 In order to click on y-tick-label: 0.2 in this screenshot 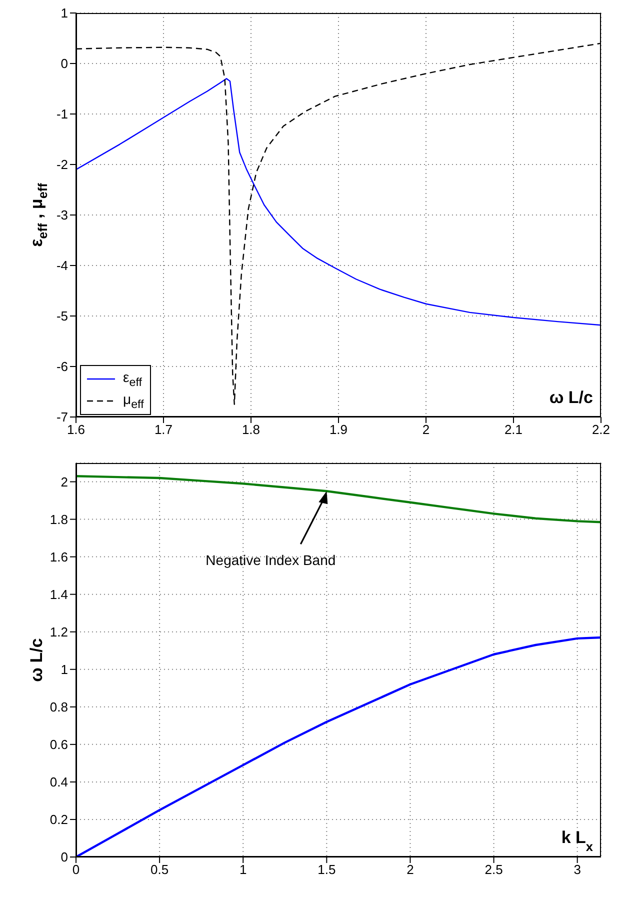, I will do `click(59, 820)`.